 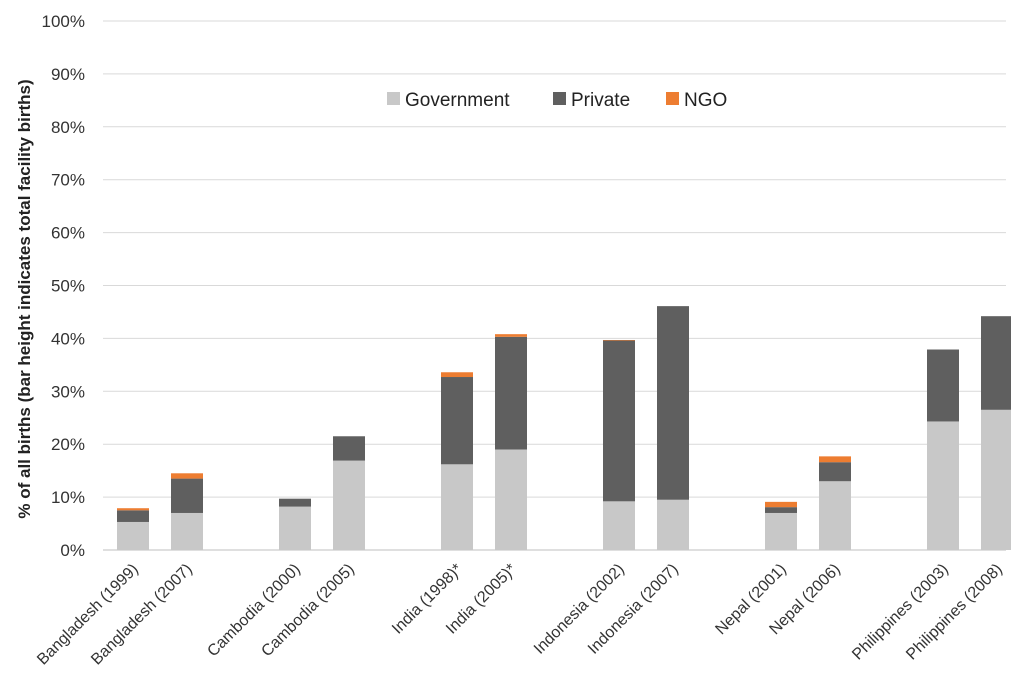 What do you see at coordinates (68, 338) in the screenshot?
I see `y-tick-label: 40%` at bounding box center [68, 338].